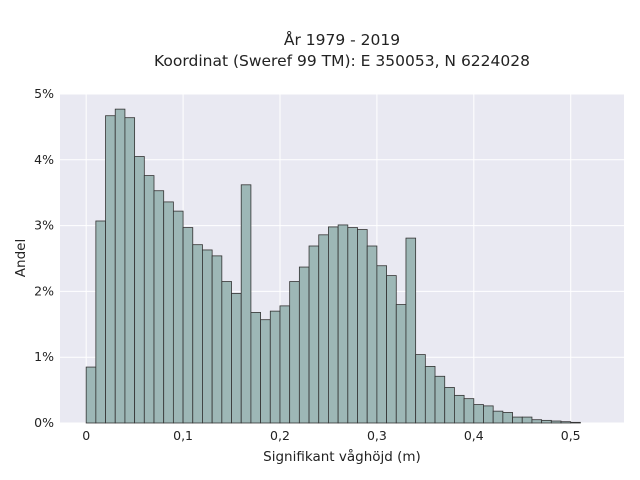  What do you see at coordinates (280, 435) in the screenshot?
I see `x-tick-label: 0,2` at bounding box center [280, 435].